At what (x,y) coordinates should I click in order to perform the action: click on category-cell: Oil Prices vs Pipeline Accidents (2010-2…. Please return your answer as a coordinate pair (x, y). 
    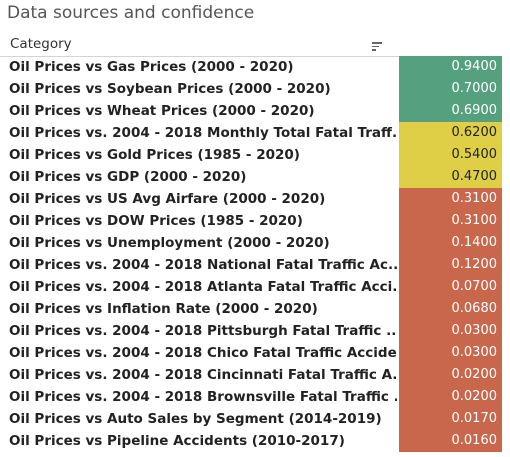
    Looking at the image, I should click on (177, 441).